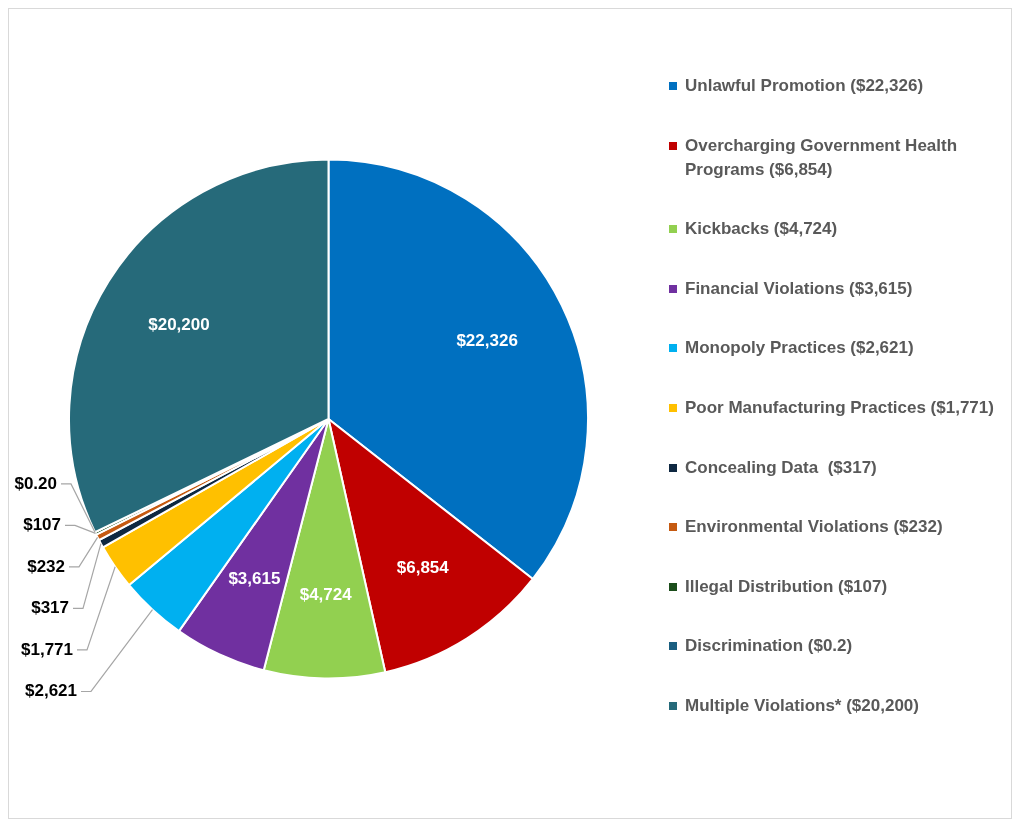 This screenshot has width=1024, height=831. I want to click on legend-label: Multiple Violations* ($20,200), so click(802, 705).